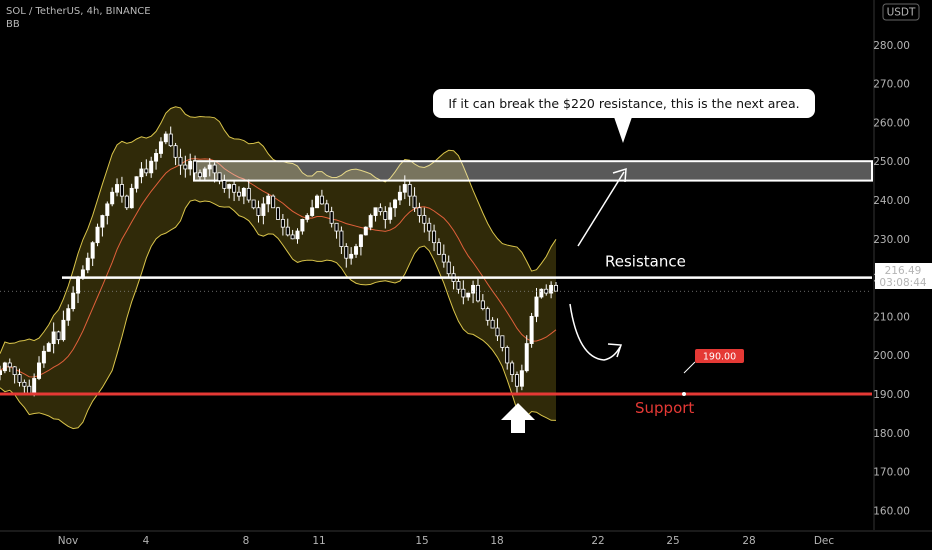 The width and height of the screenshot is (932, 550). I want to click on support-price-tag, so click(719, 356).